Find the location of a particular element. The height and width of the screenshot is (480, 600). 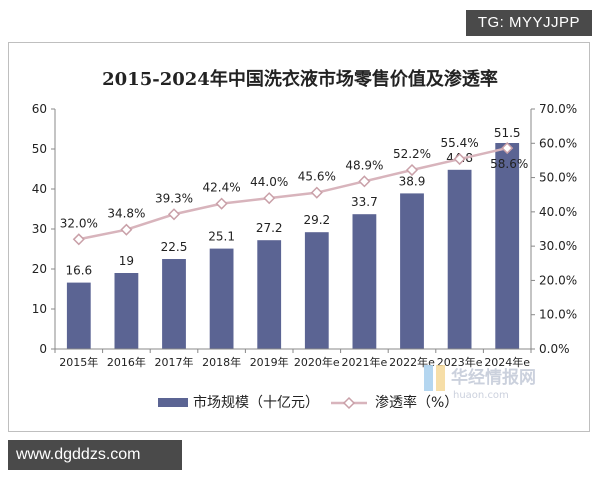

legend-bar-label: 市场规模（十亿元） is located at coordinates (256, 402).